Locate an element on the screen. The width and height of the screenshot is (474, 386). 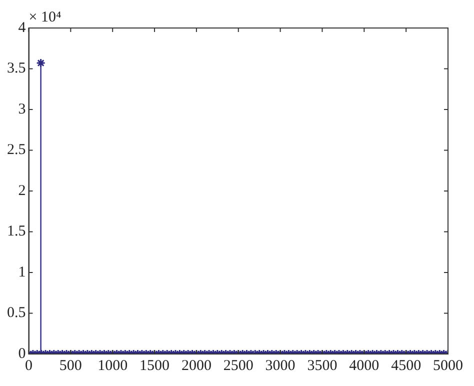
y-tick-label: 3 is located at coordinates (22, 109).